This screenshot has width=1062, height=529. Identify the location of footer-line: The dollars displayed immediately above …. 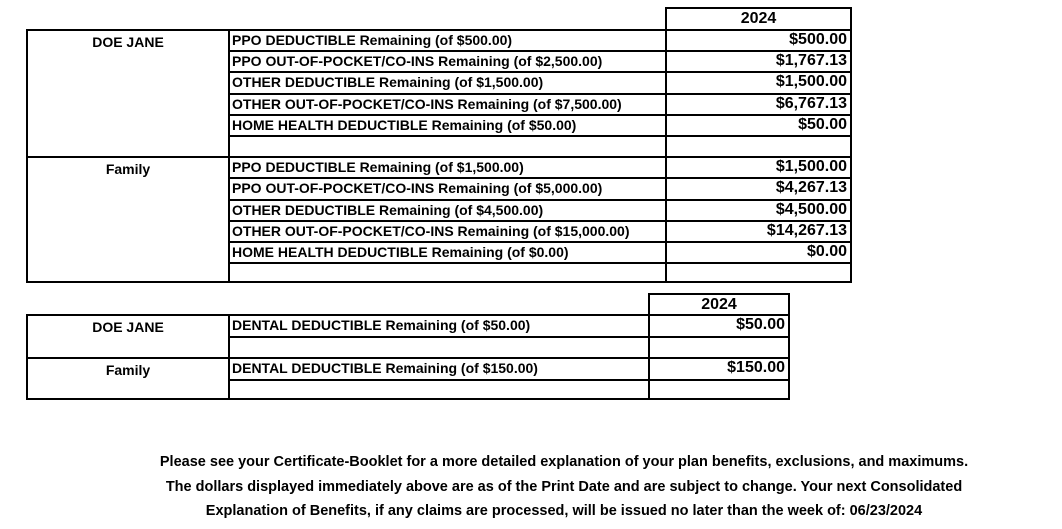
(564, 486).